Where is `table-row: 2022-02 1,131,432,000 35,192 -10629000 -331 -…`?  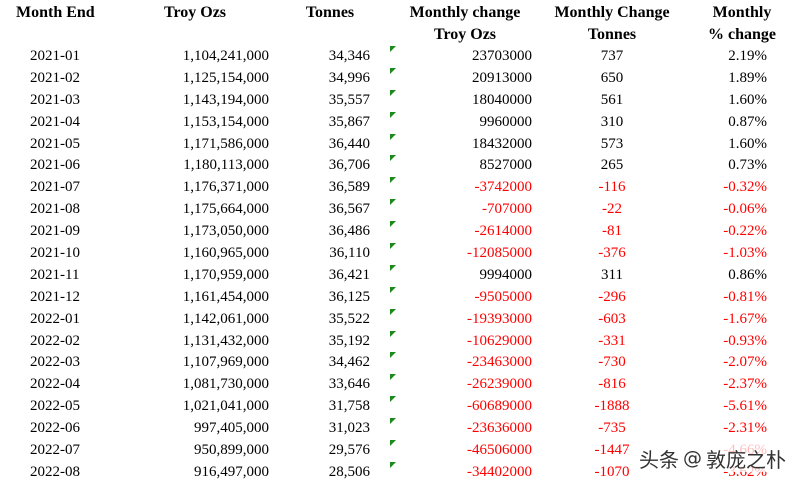 table-row: 2022-02 1,131,432,000 35,192 -10629000 -331 -… is located at coordinates (400, 341).